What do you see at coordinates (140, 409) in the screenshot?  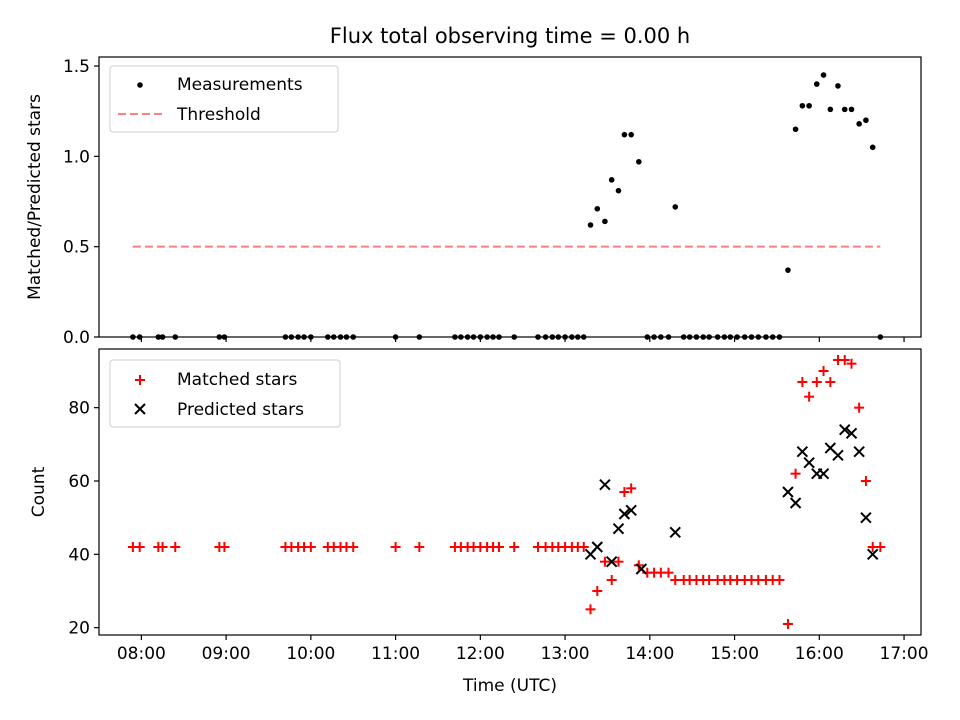 I see `legend-predicted-marker` at bounding box center [140, 409].